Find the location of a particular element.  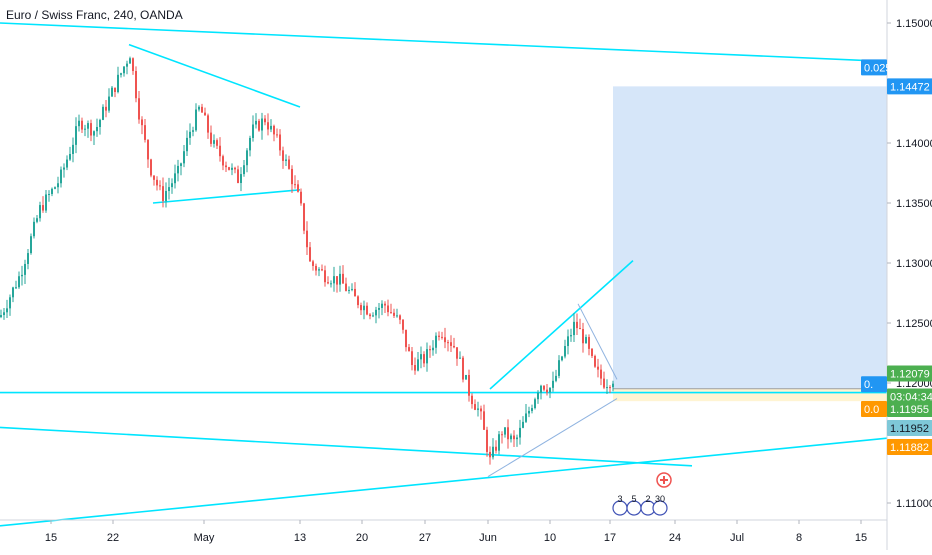

price-label: 1.11952 is located at coordinates (909, 429).